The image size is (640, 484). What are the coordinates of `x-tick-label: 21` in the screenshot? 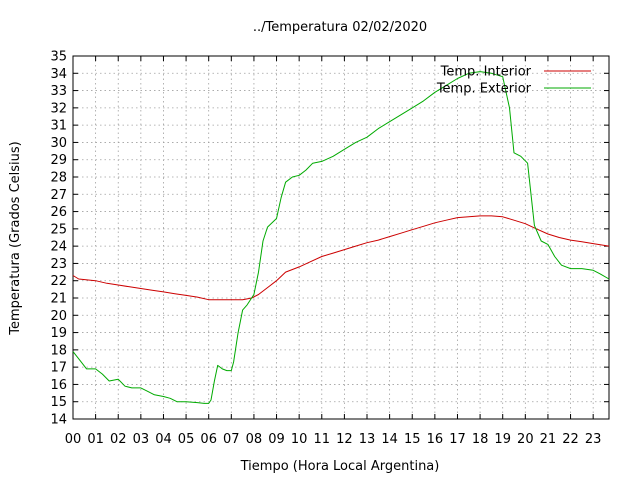 It's located at (548, 439).